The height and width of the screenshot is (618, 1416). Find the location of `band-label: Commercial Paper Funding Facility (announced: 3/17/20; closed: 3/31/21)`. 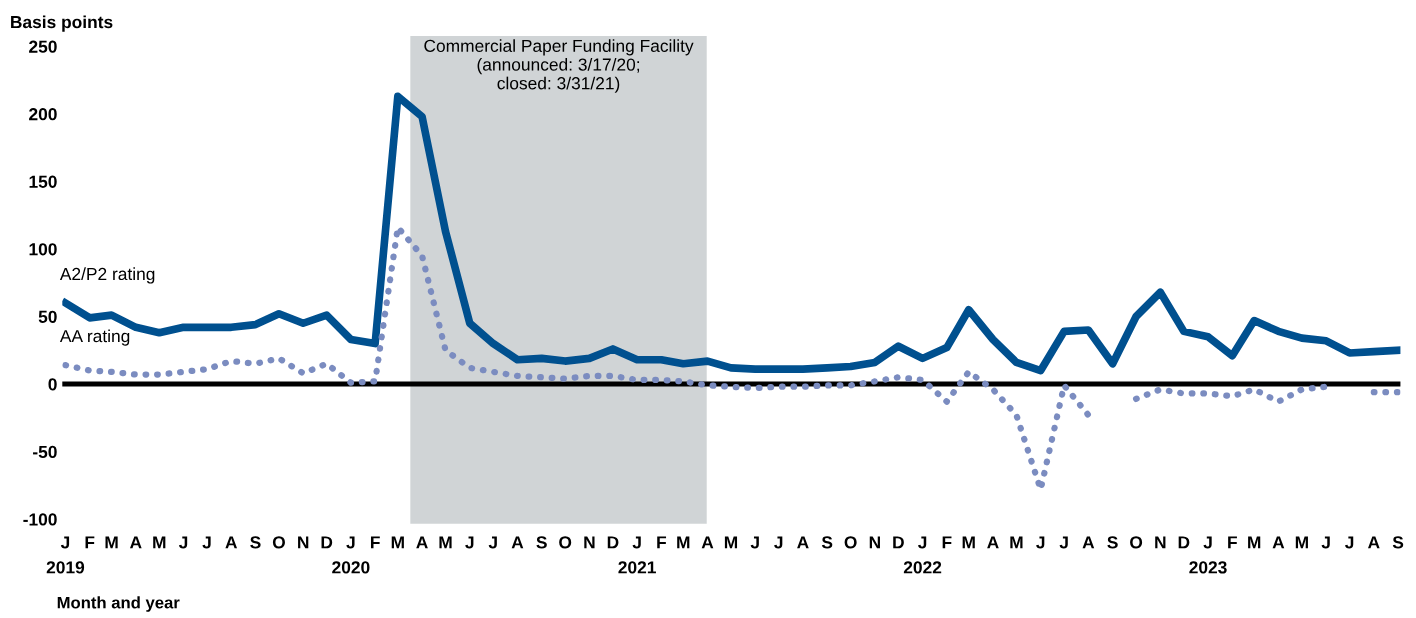

band-label: Commercial Paper Funding Facility (announced: 3/17/20; closed: 3/31/21) is located at coordinates (559, 66).